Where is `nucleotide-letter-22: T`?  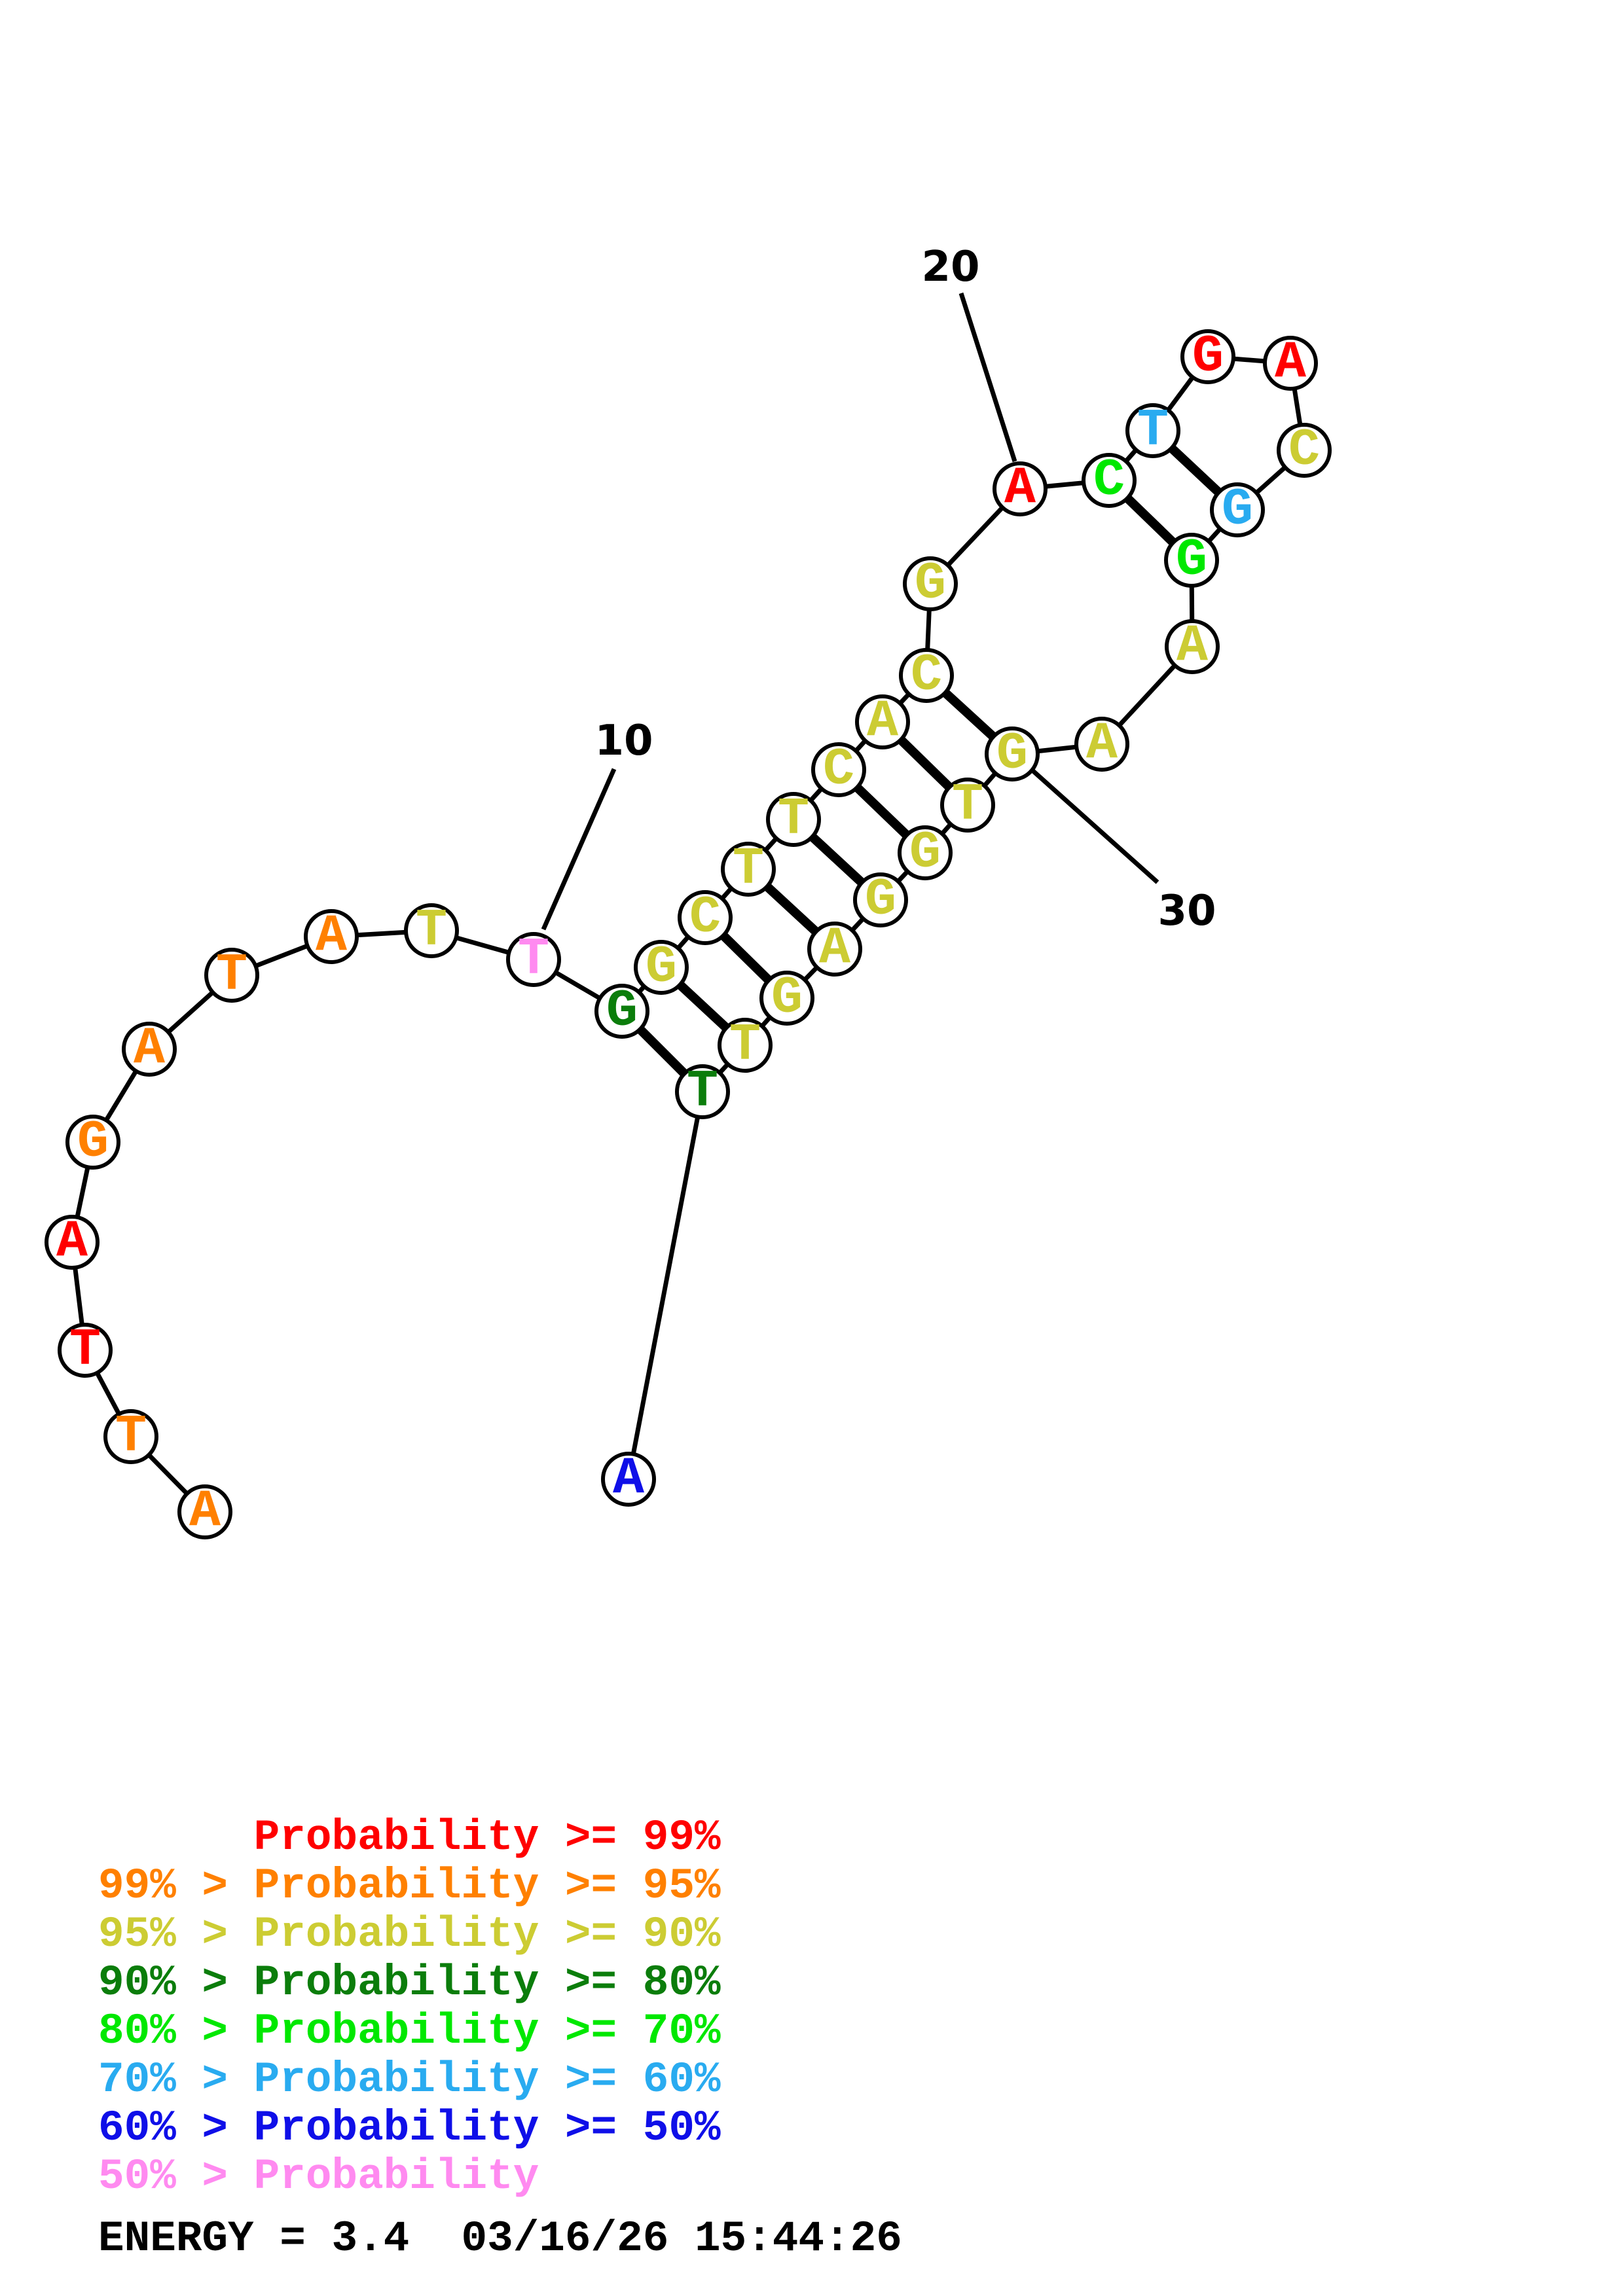 nucleotide-letter-22: T is located at coordinates (1153, 431).